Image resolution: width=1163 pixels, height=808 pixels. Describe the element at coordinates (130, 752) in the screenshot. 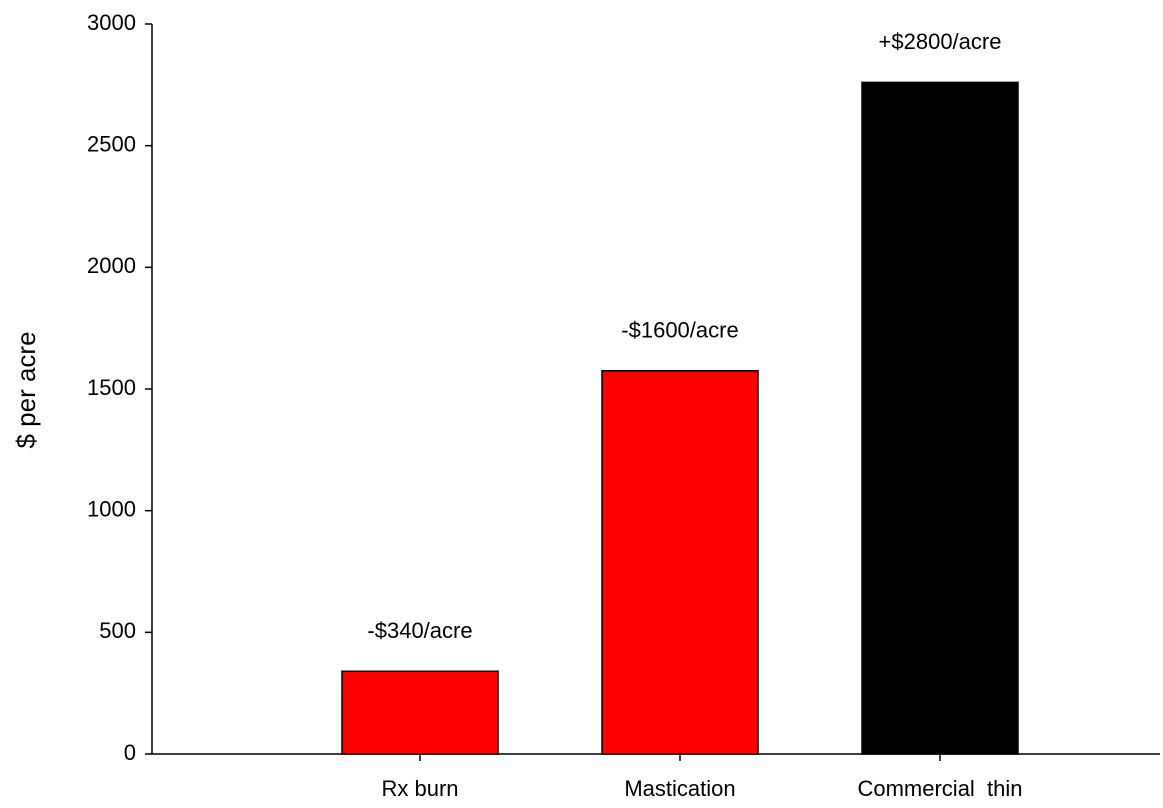

I see `y-tick-label: 0` at that location.